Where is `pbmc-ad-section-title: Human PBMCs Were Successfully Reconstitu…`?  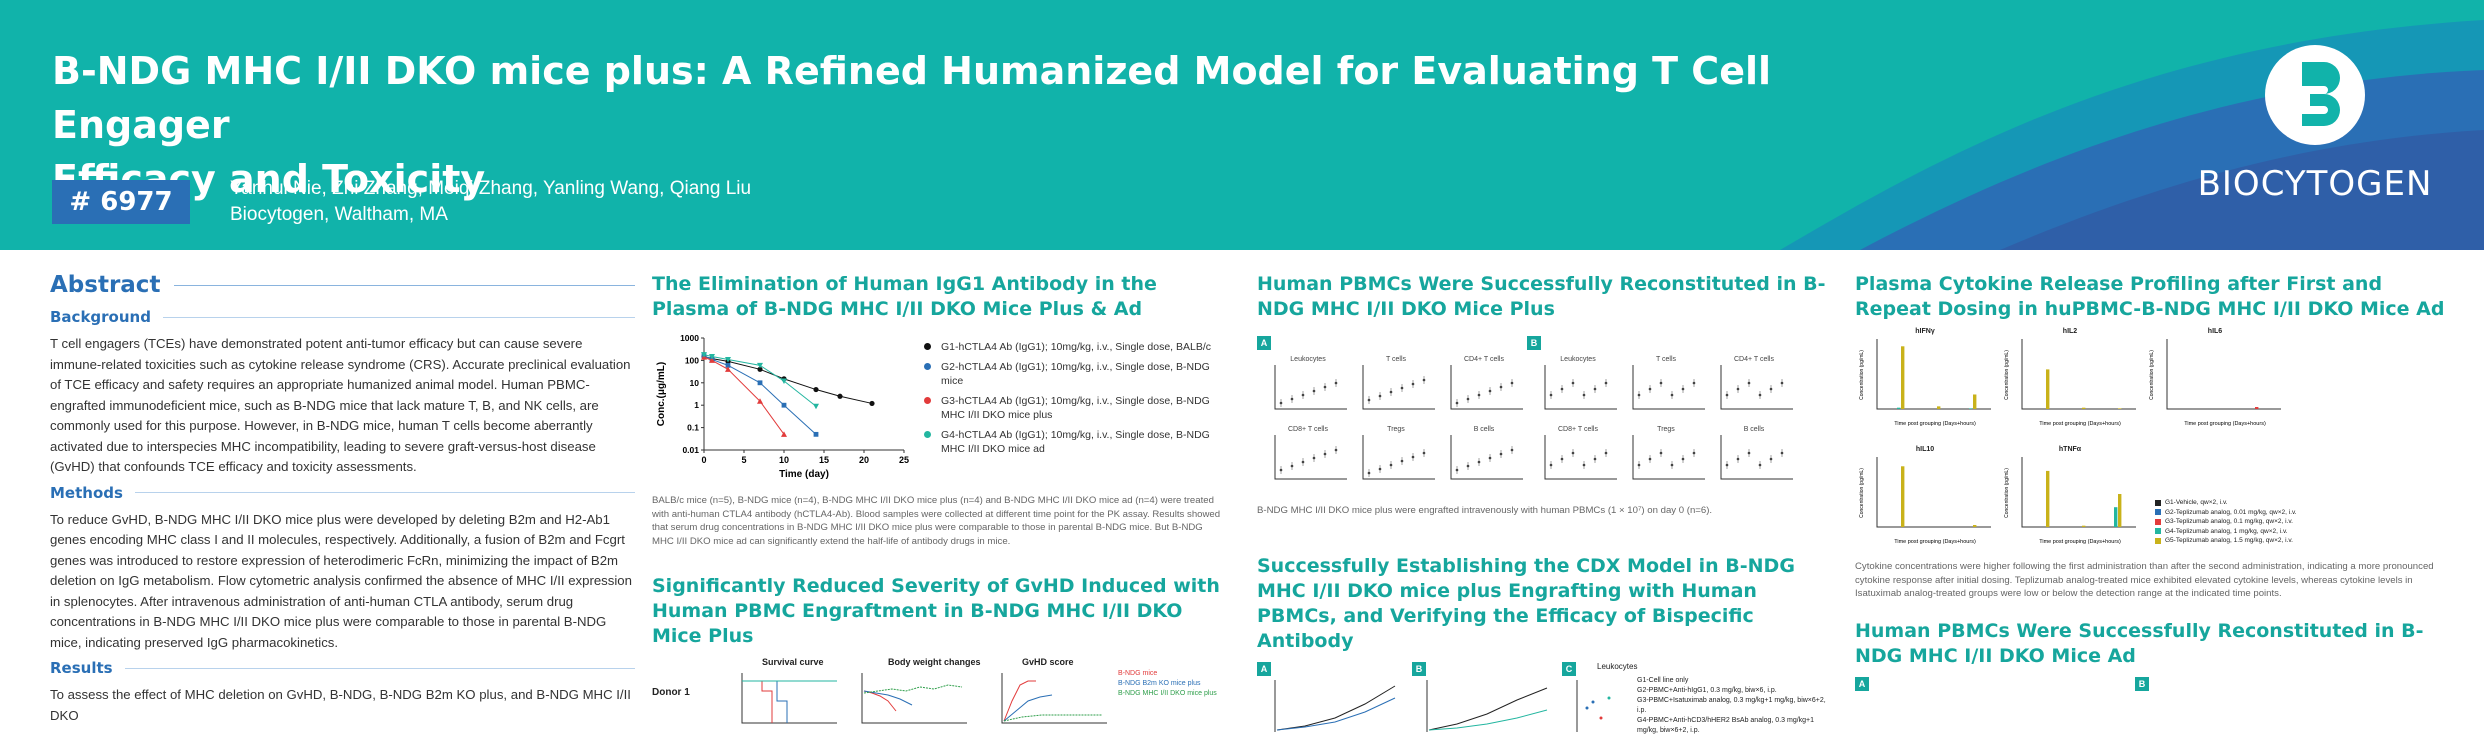 pbmc-ad-section-title: Human PBMCs Were Successfully Reconstitu… is located at coordinates (2139, 643).